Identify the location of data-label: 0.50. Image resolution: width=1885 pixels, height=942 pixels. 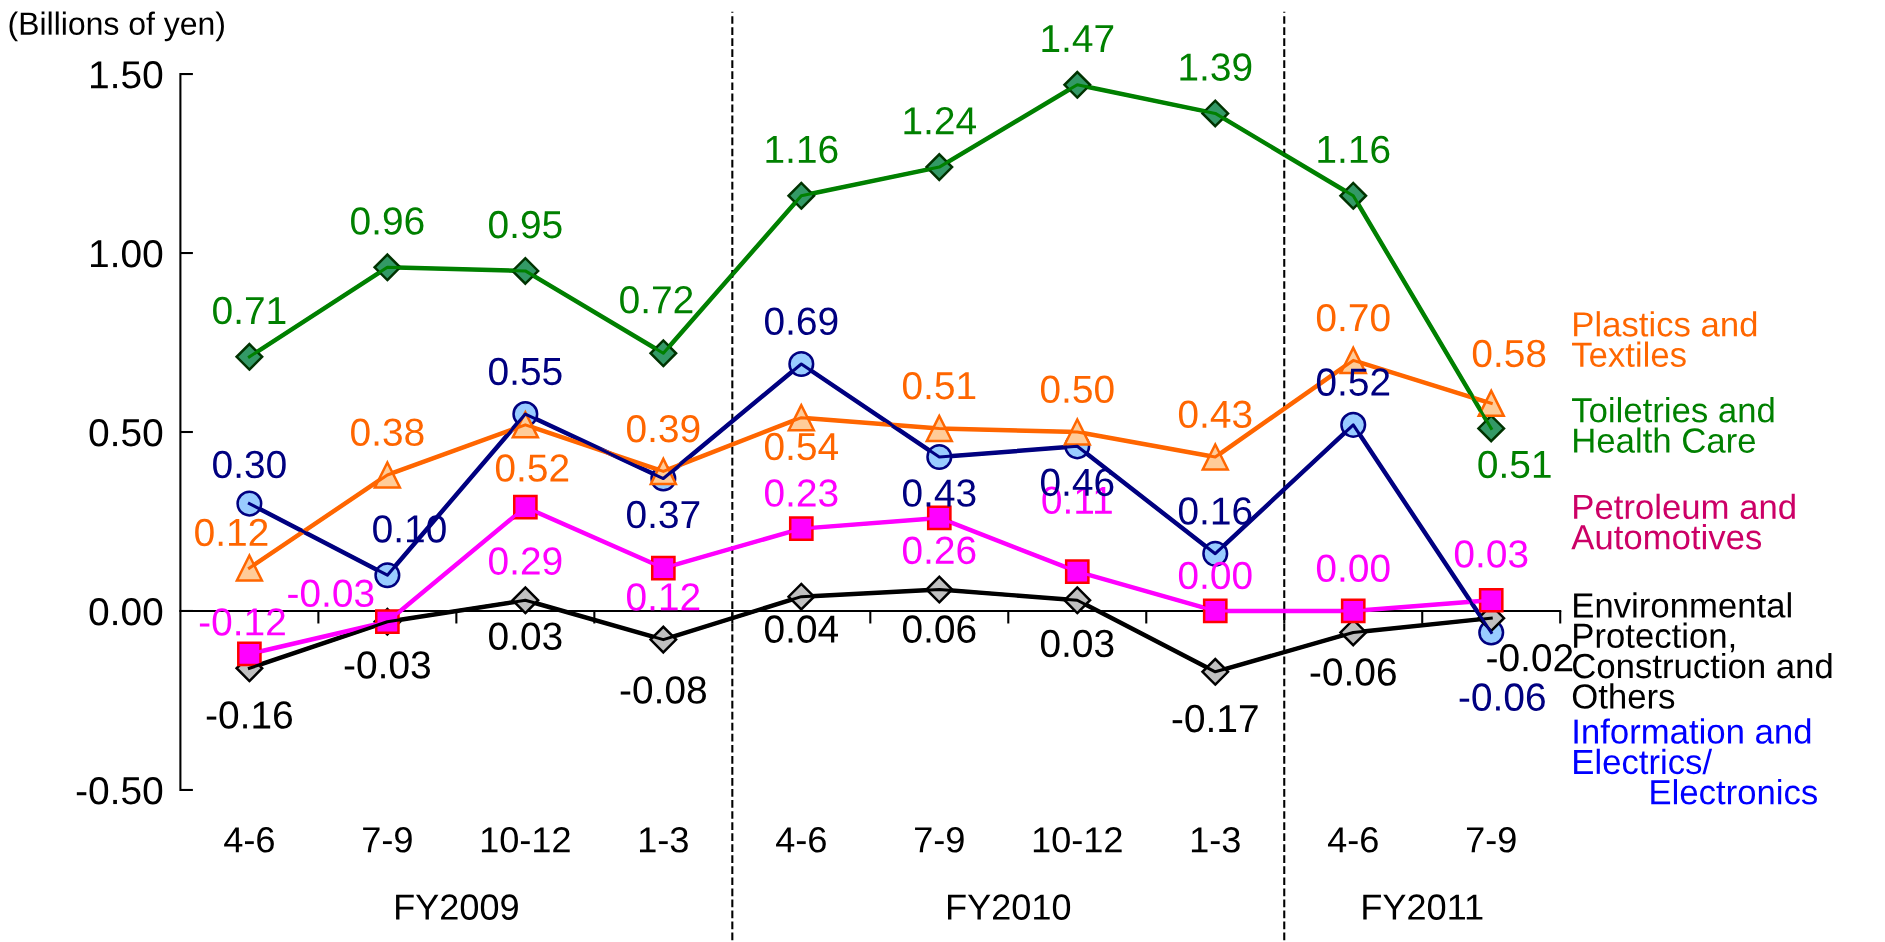
(1077, 389).